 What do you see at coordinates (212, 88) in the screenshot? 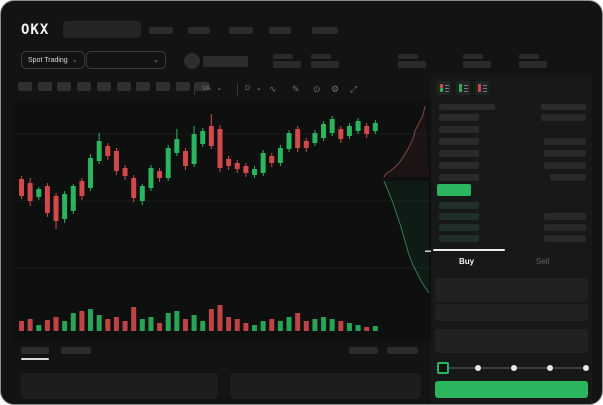
I see `indicator-dropdown: VA ⌄` at bounding box center [212, 88].